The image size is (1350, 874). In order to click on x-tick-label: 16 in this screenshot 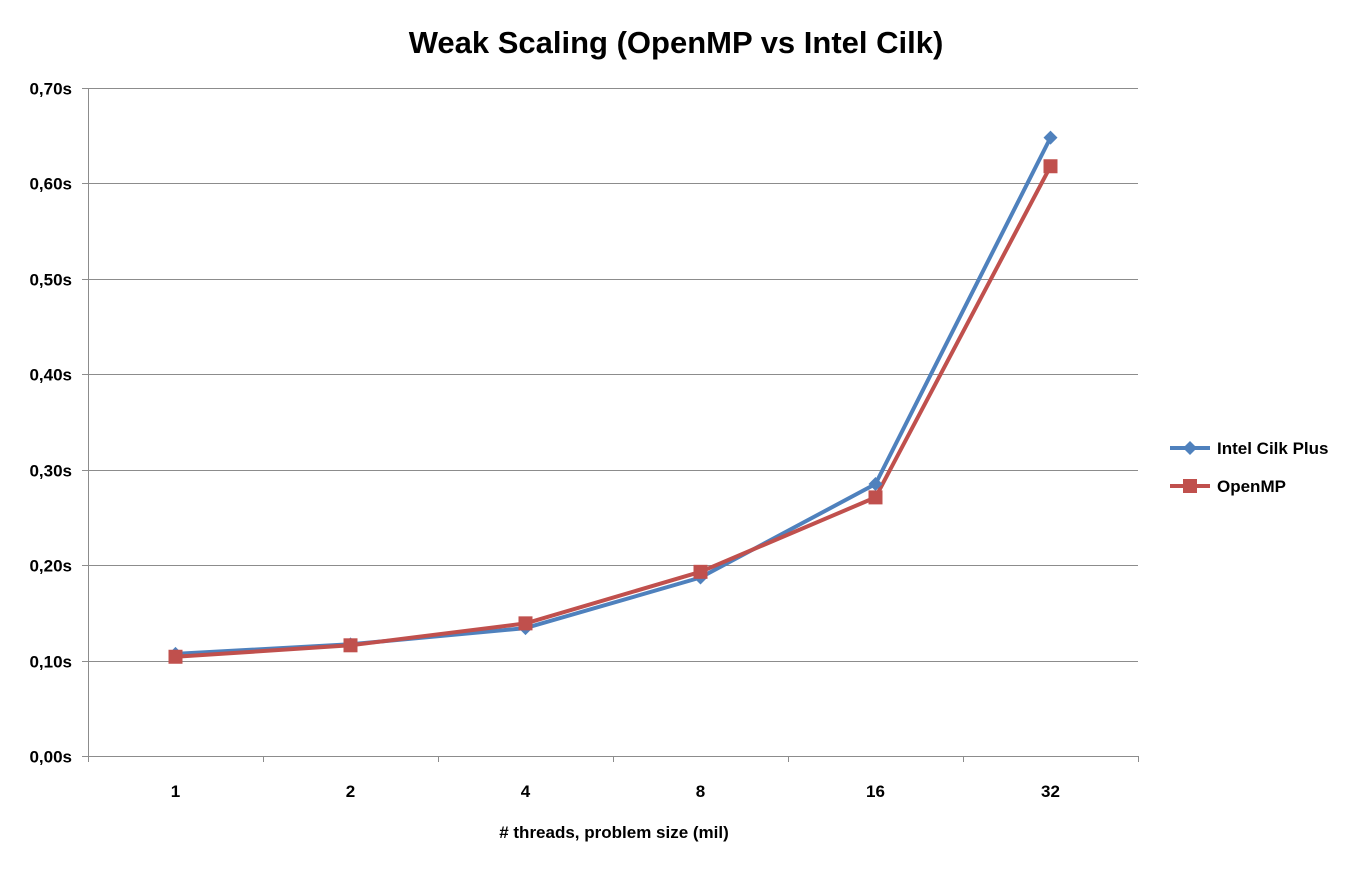, I will do `click(875, 791)`.